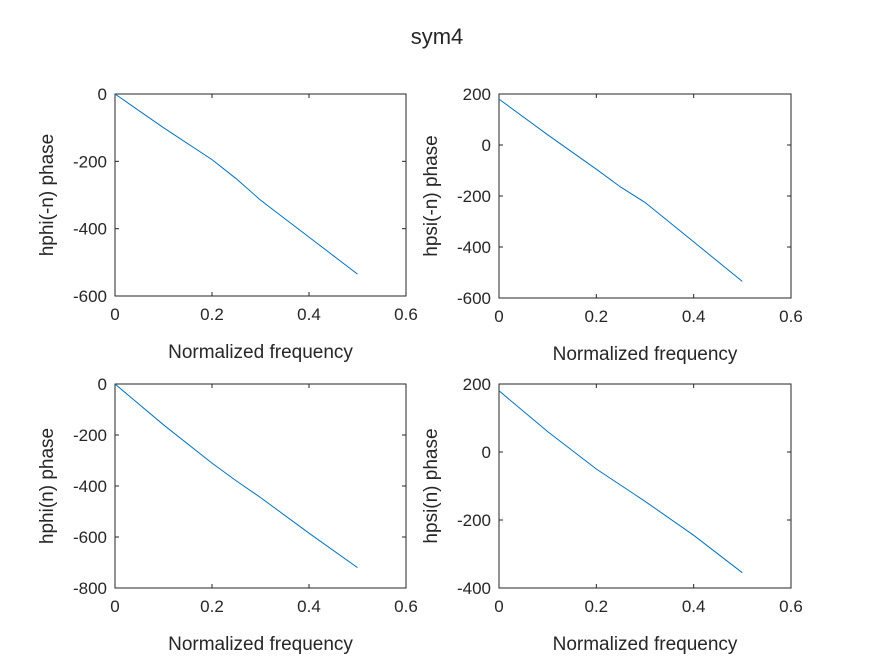 This screenshot has width=875, height=656. What do you see at coordinates (90, 588) in the screenshot?
I see `y-tick-label: -800` at bounding box center [90, 588].